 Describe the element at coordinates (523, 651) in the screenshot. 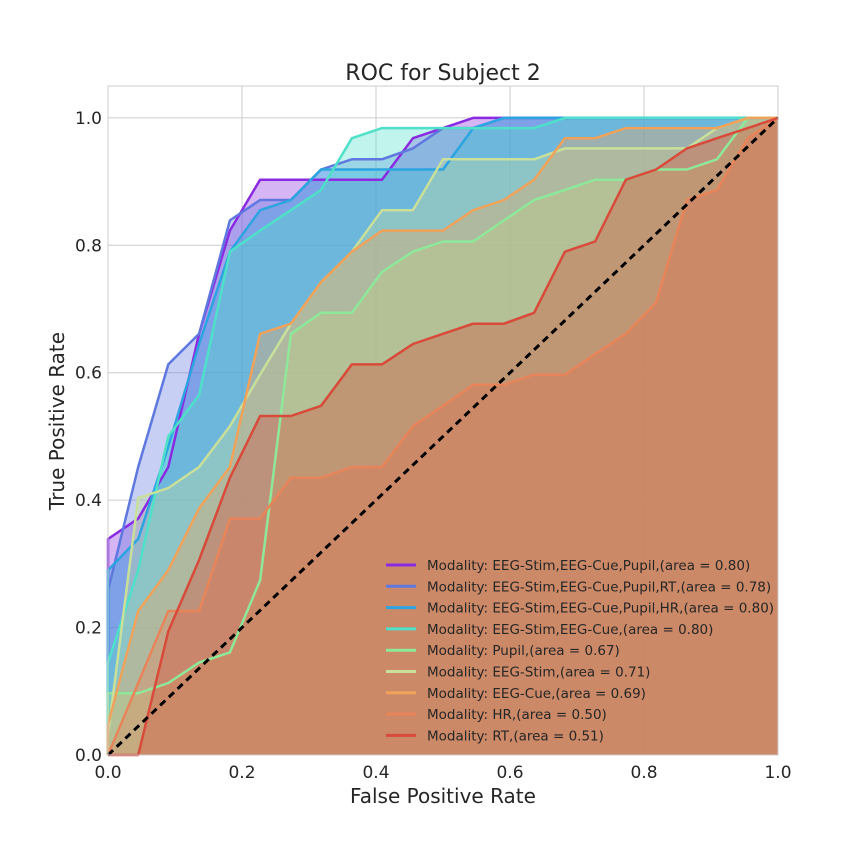

I see `legend-label: Modality: Pupil,(area = 0.67)` at that location.